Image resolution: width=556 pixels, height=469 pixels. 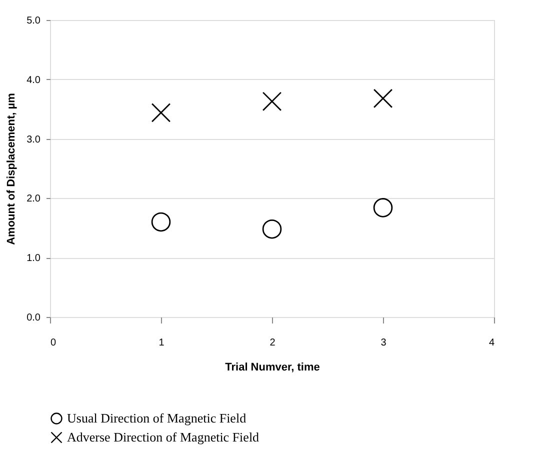 What do you see at coordinates (33, 318) in the screenshot?
I see `y-tick-label: 0.0` at bounding box center [33, 318].